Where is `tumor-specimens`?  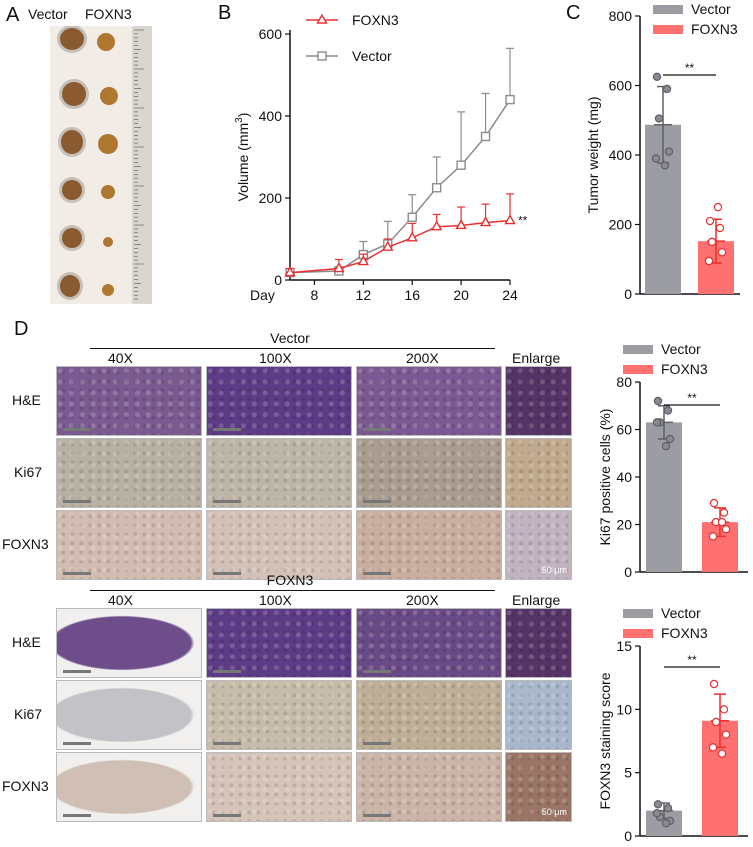 tumor-specimens is located at coordinates (87, 163).